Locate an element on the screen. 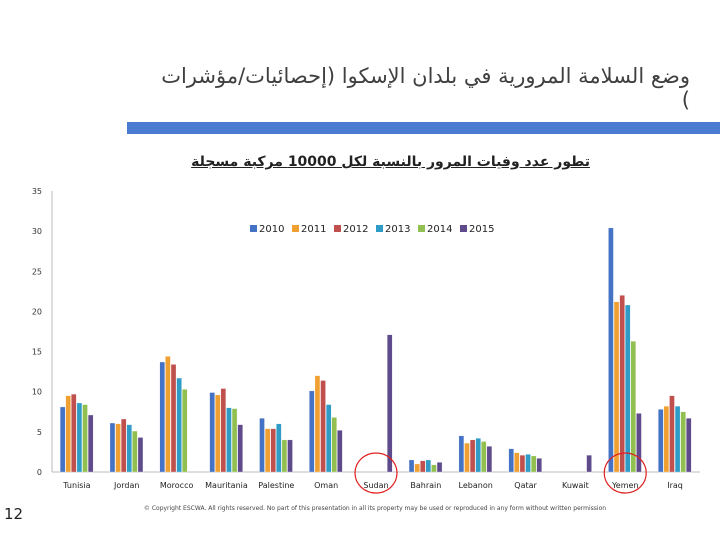 This screenshot has height=540, width=720. bar-lebanon-2014 is located at coordinates (484, 457).